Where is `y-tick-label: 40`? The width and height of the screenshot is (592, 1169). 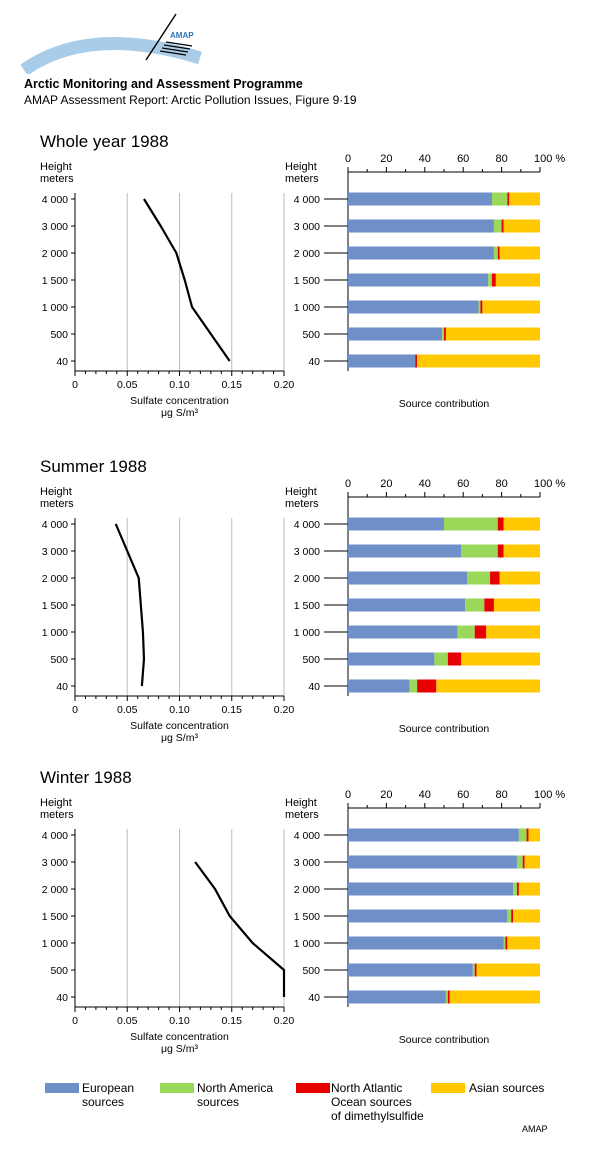 y-tick-label: 40 is located at coordinates (62, 687).